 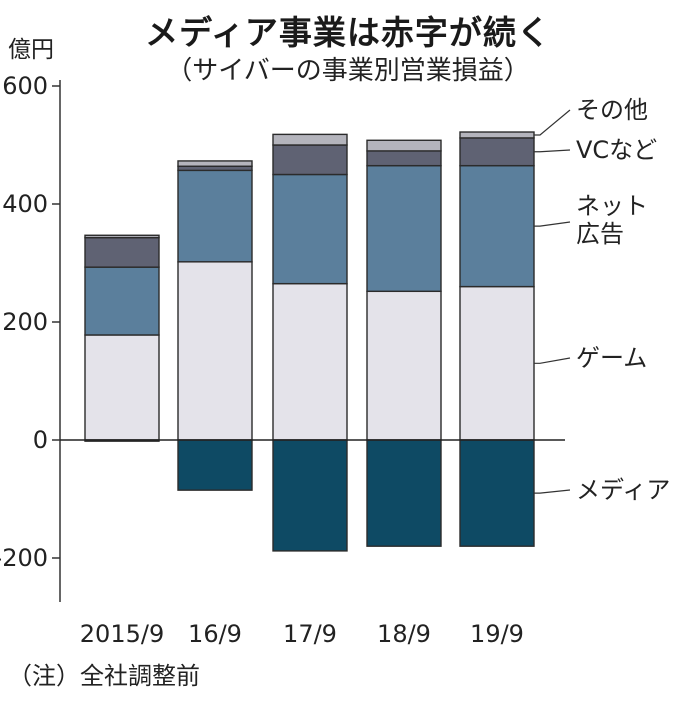 I want to click on x-tick-label-17-9: 17/9, so click(x=310, y=634).